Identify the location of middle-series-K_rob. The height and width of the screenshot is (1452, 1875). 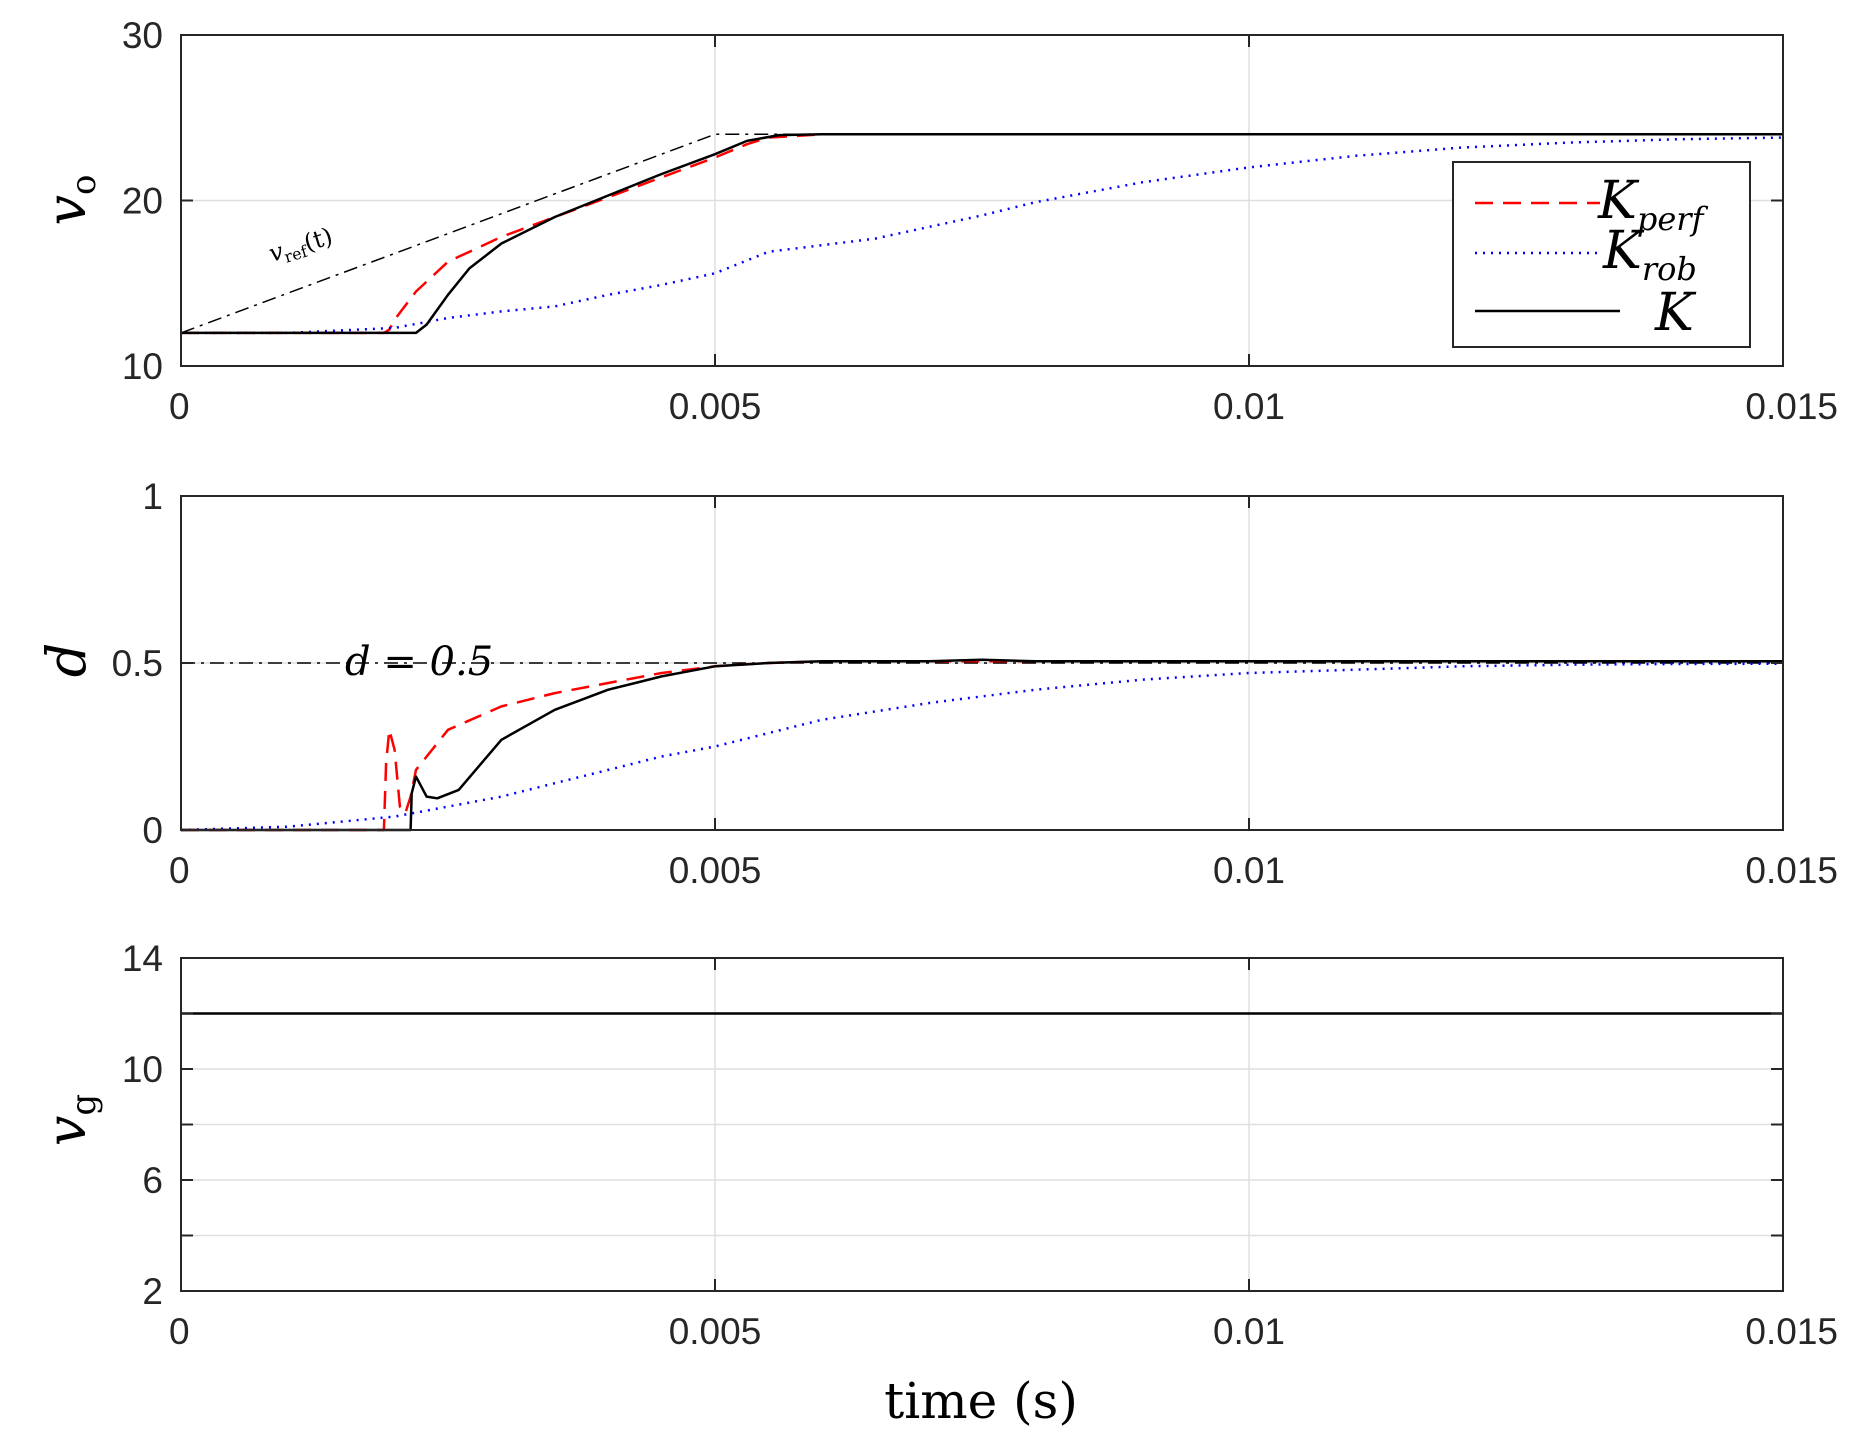
(982, 747).